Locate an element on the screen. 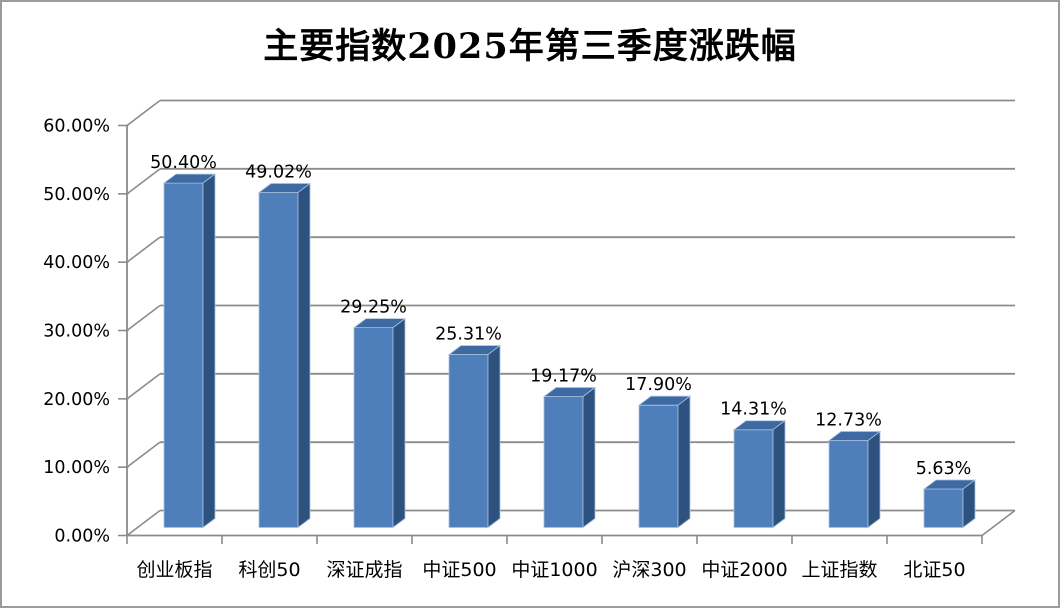  bar-value-label: 5.63% is located at coordinates (944, 469).